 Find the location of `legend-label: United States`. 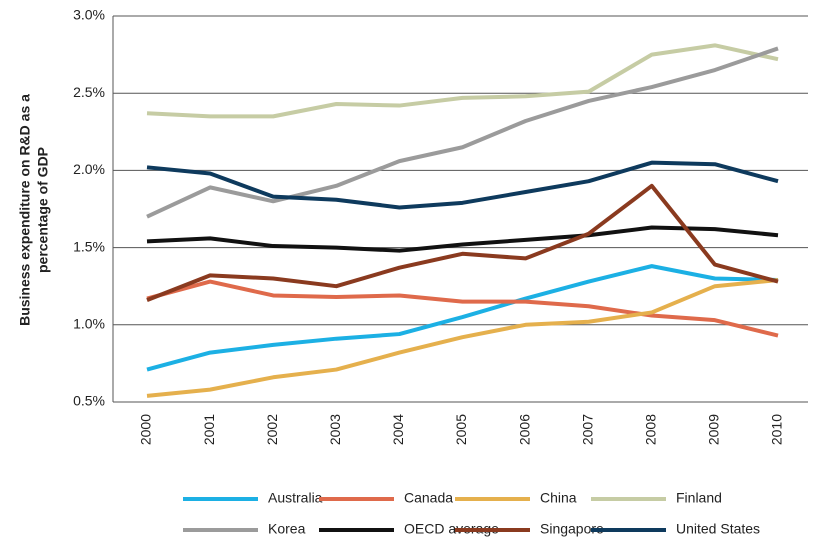

legend-label: United States is located at coordinates (718, 529).